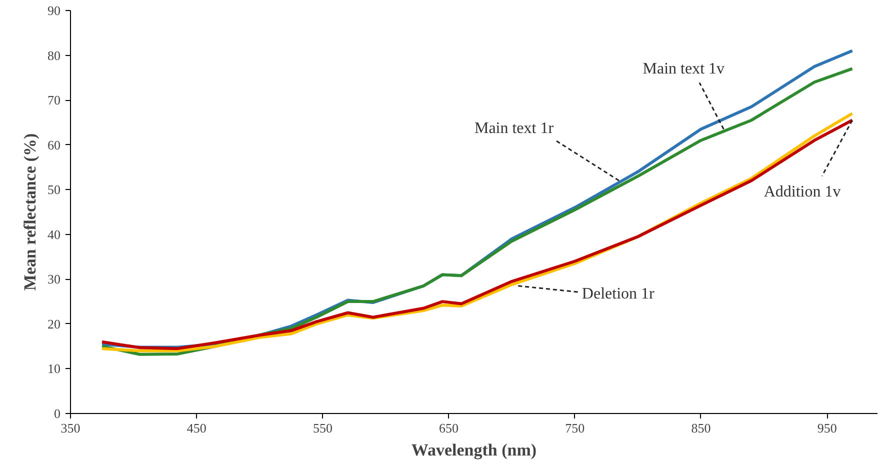 This screenshot has height=473, width=887. Describe the element at coordinates (54, 190) in the screenshot. I see `y-tick-label: 50` at that location.